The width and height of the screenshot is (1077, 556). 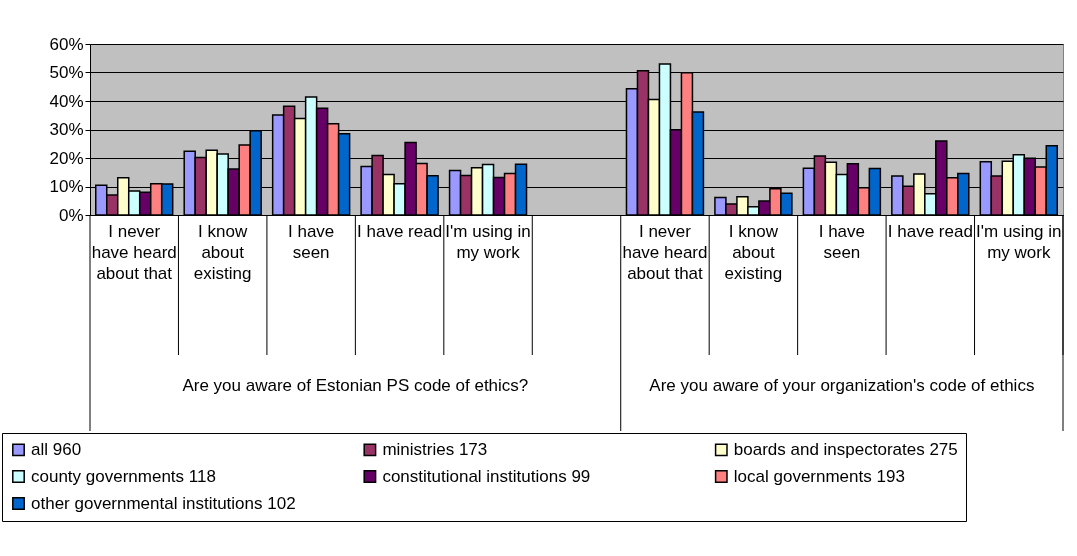 I want to click on y-tick-label: 30%, so click(x=66, y=129).